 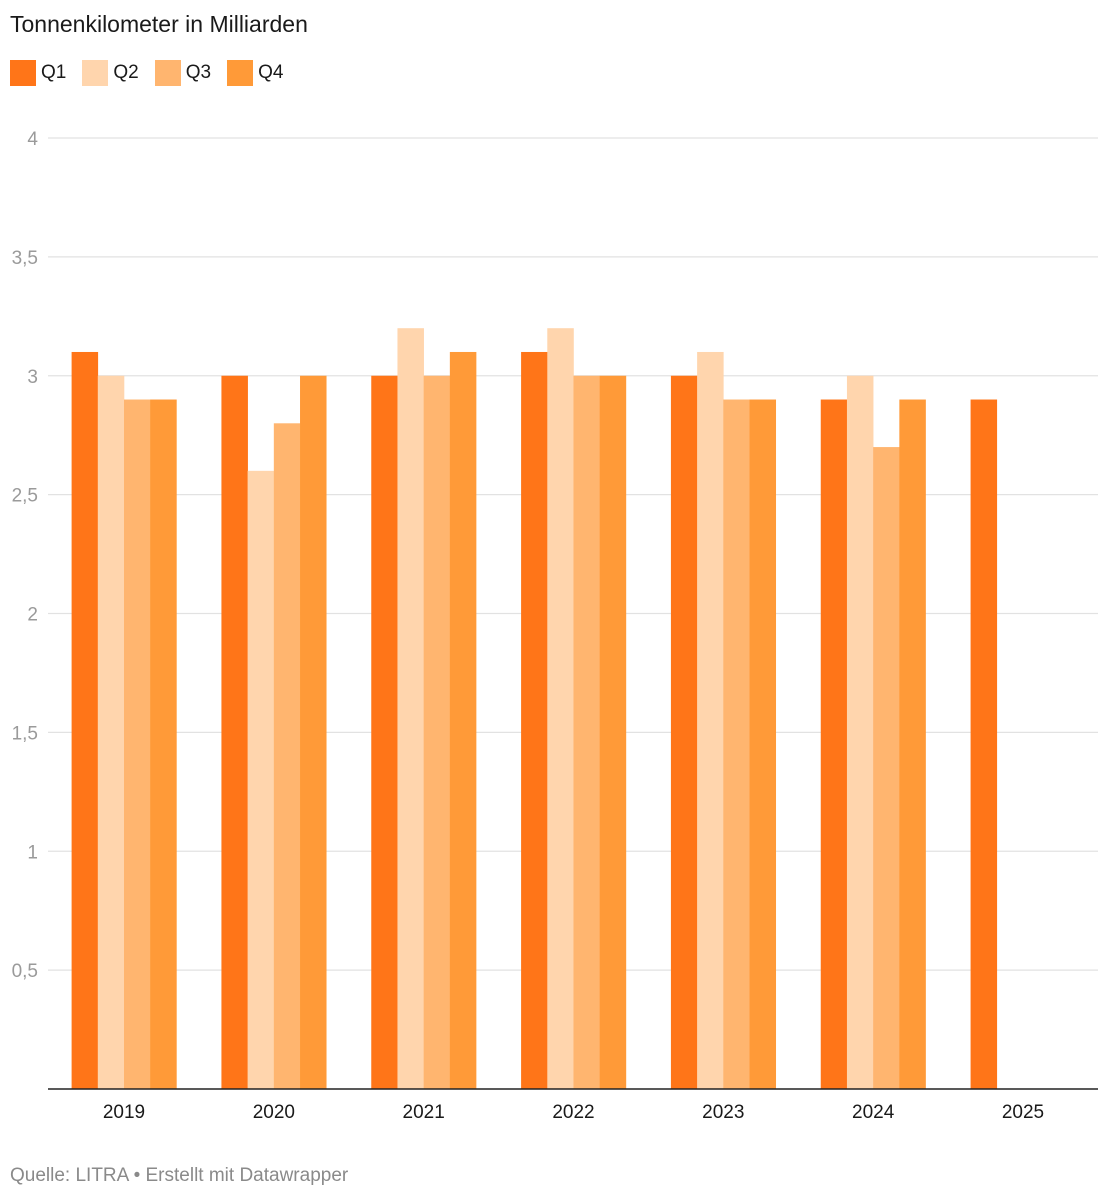 What do you see at coordinates (240, 73) in the screenshot?
I see `legend-swatch-q4` at bounding box center [240, 73].